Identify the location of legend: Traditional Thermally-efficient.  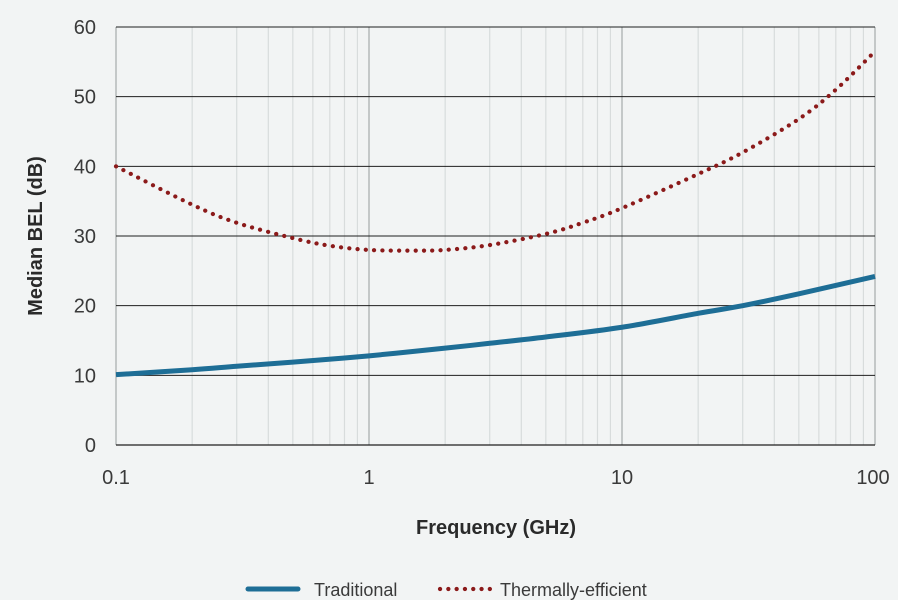
(446, 590).